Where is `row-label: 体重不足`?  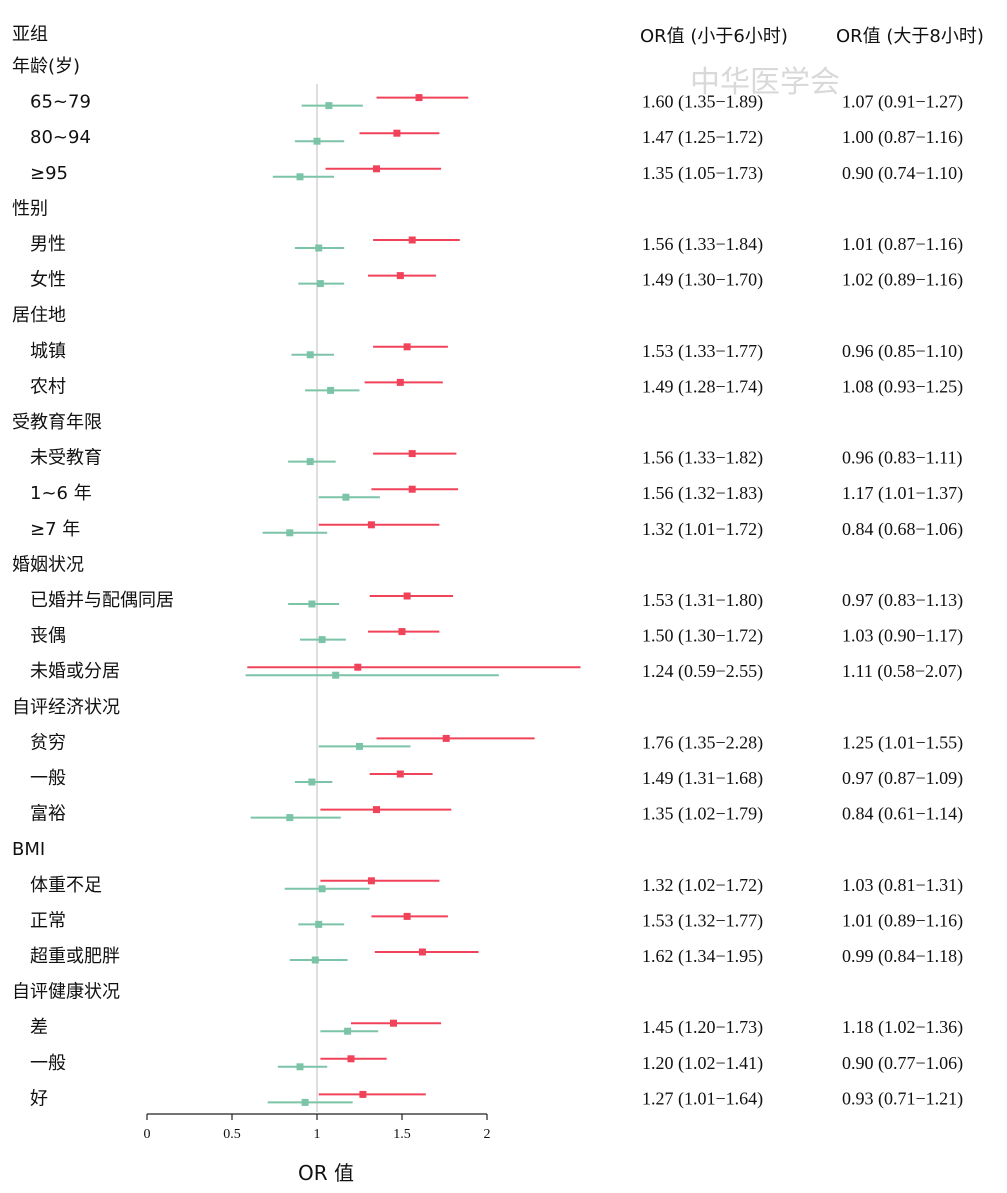 row-label: 体重不足 is located at coordinates (66, 885).